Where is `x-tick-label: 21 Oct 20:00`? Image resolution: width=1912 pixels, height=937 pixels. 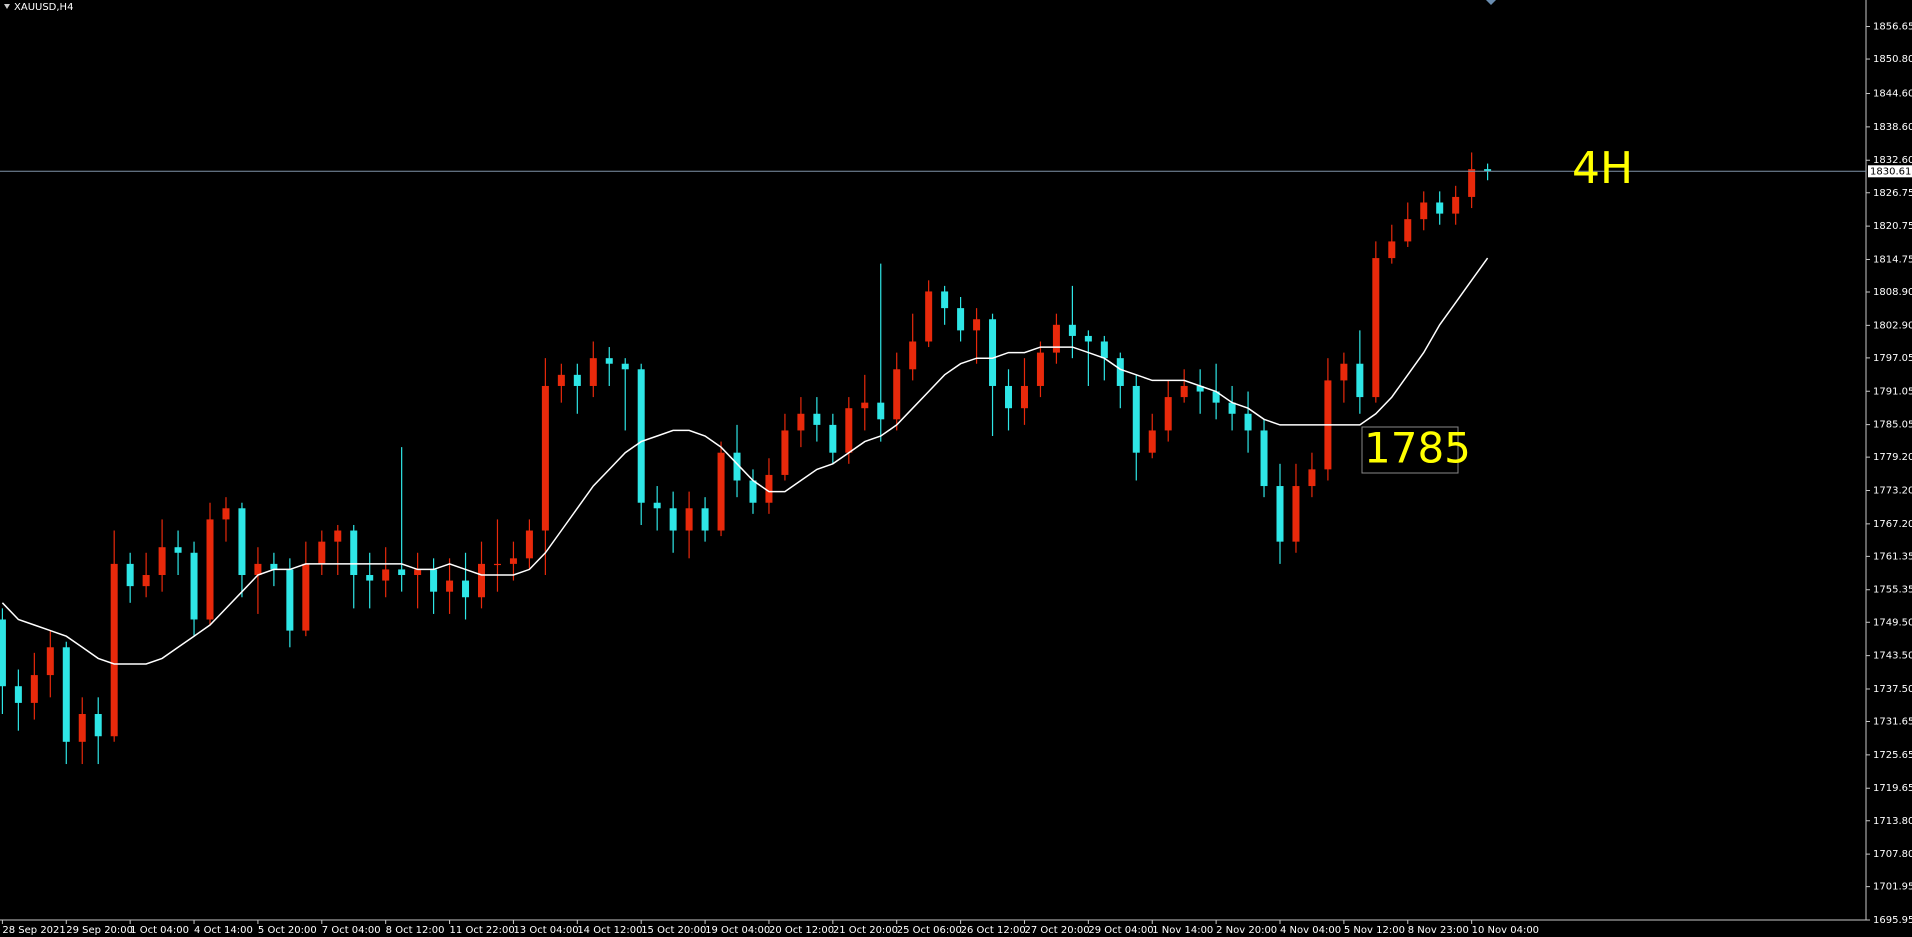 x-tick-label: 21 Oct 20:00 is located at coordinates (865, 930).